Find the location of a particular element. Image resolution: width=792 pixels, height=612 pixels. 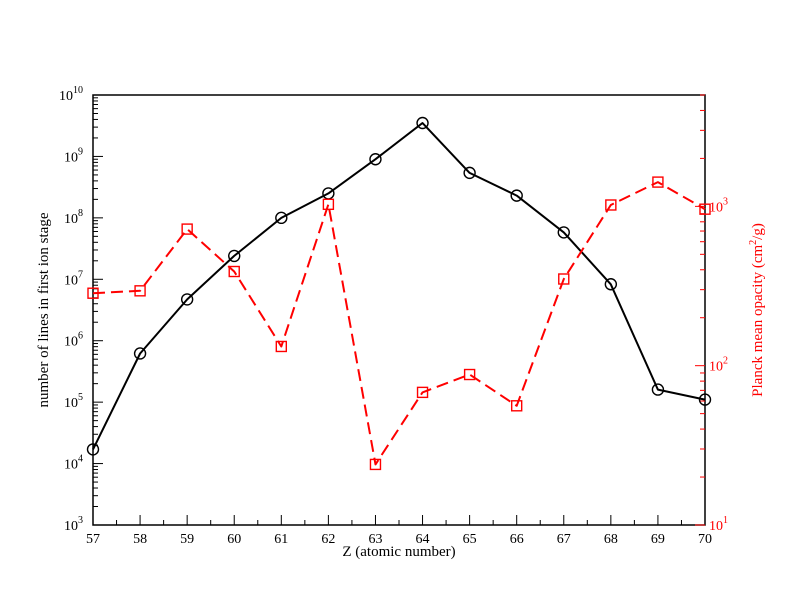

right-axis-title-main: Planck mean opacity (cm is located at coordinates (758, 320).